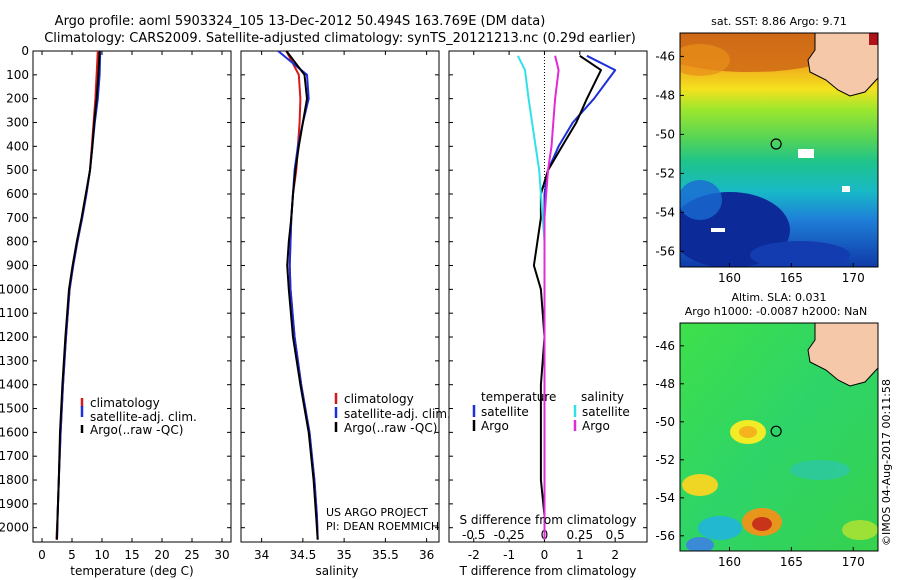  I want to click on sst-warm-patch, so click(705, 60).